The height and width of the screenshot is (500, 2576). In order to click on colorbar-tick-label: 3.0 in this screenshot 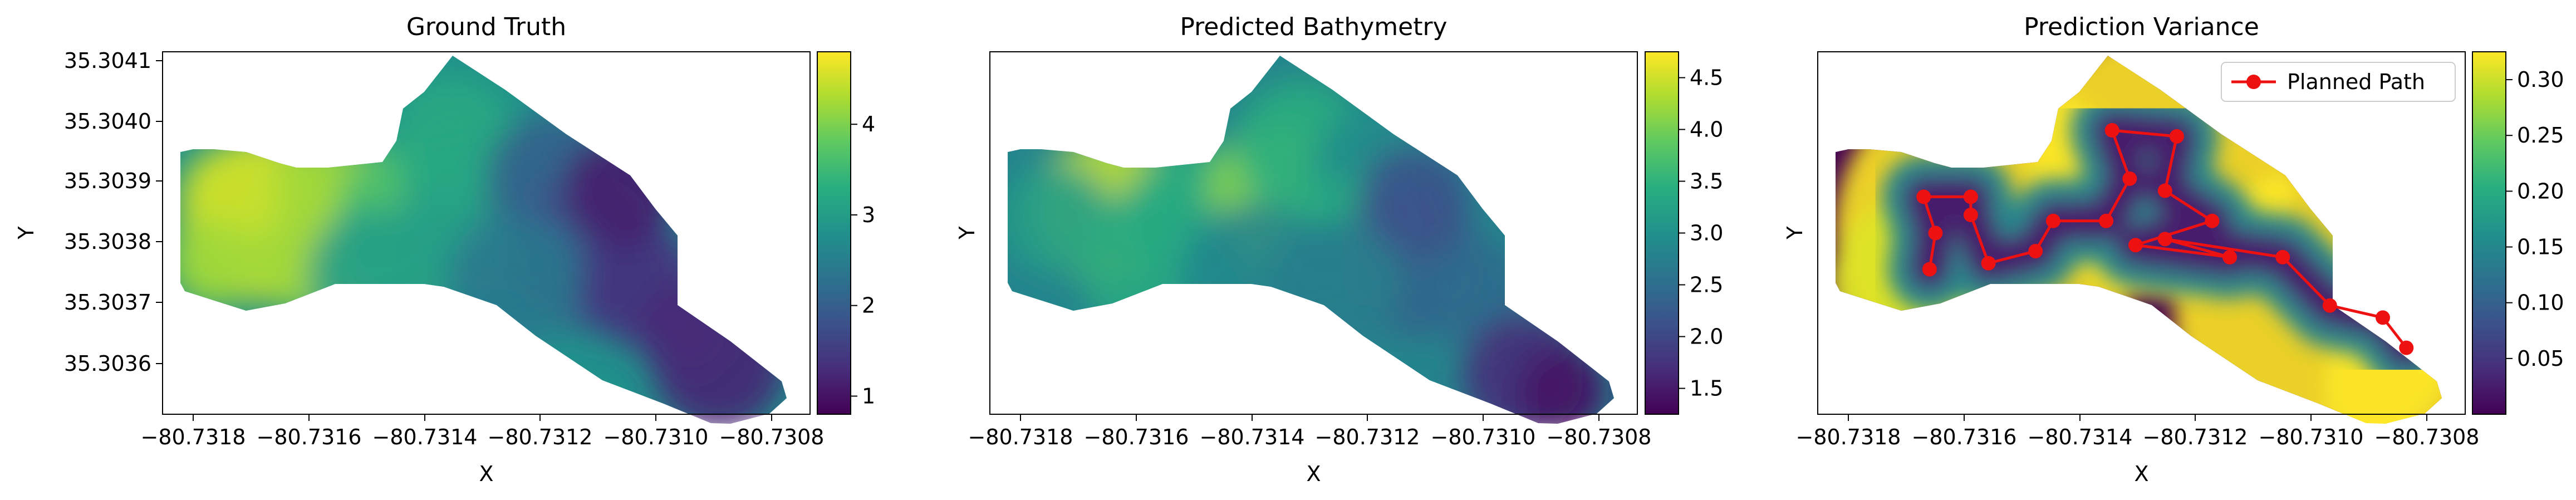, I will do `click(1706, 233)`.